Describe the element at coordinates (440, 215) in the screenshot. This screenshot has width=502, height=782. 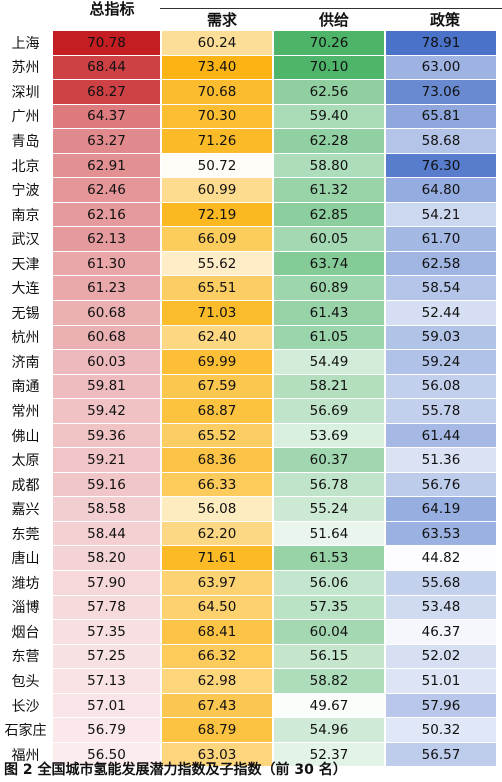
I see `policy-value: 54.21` at that location.